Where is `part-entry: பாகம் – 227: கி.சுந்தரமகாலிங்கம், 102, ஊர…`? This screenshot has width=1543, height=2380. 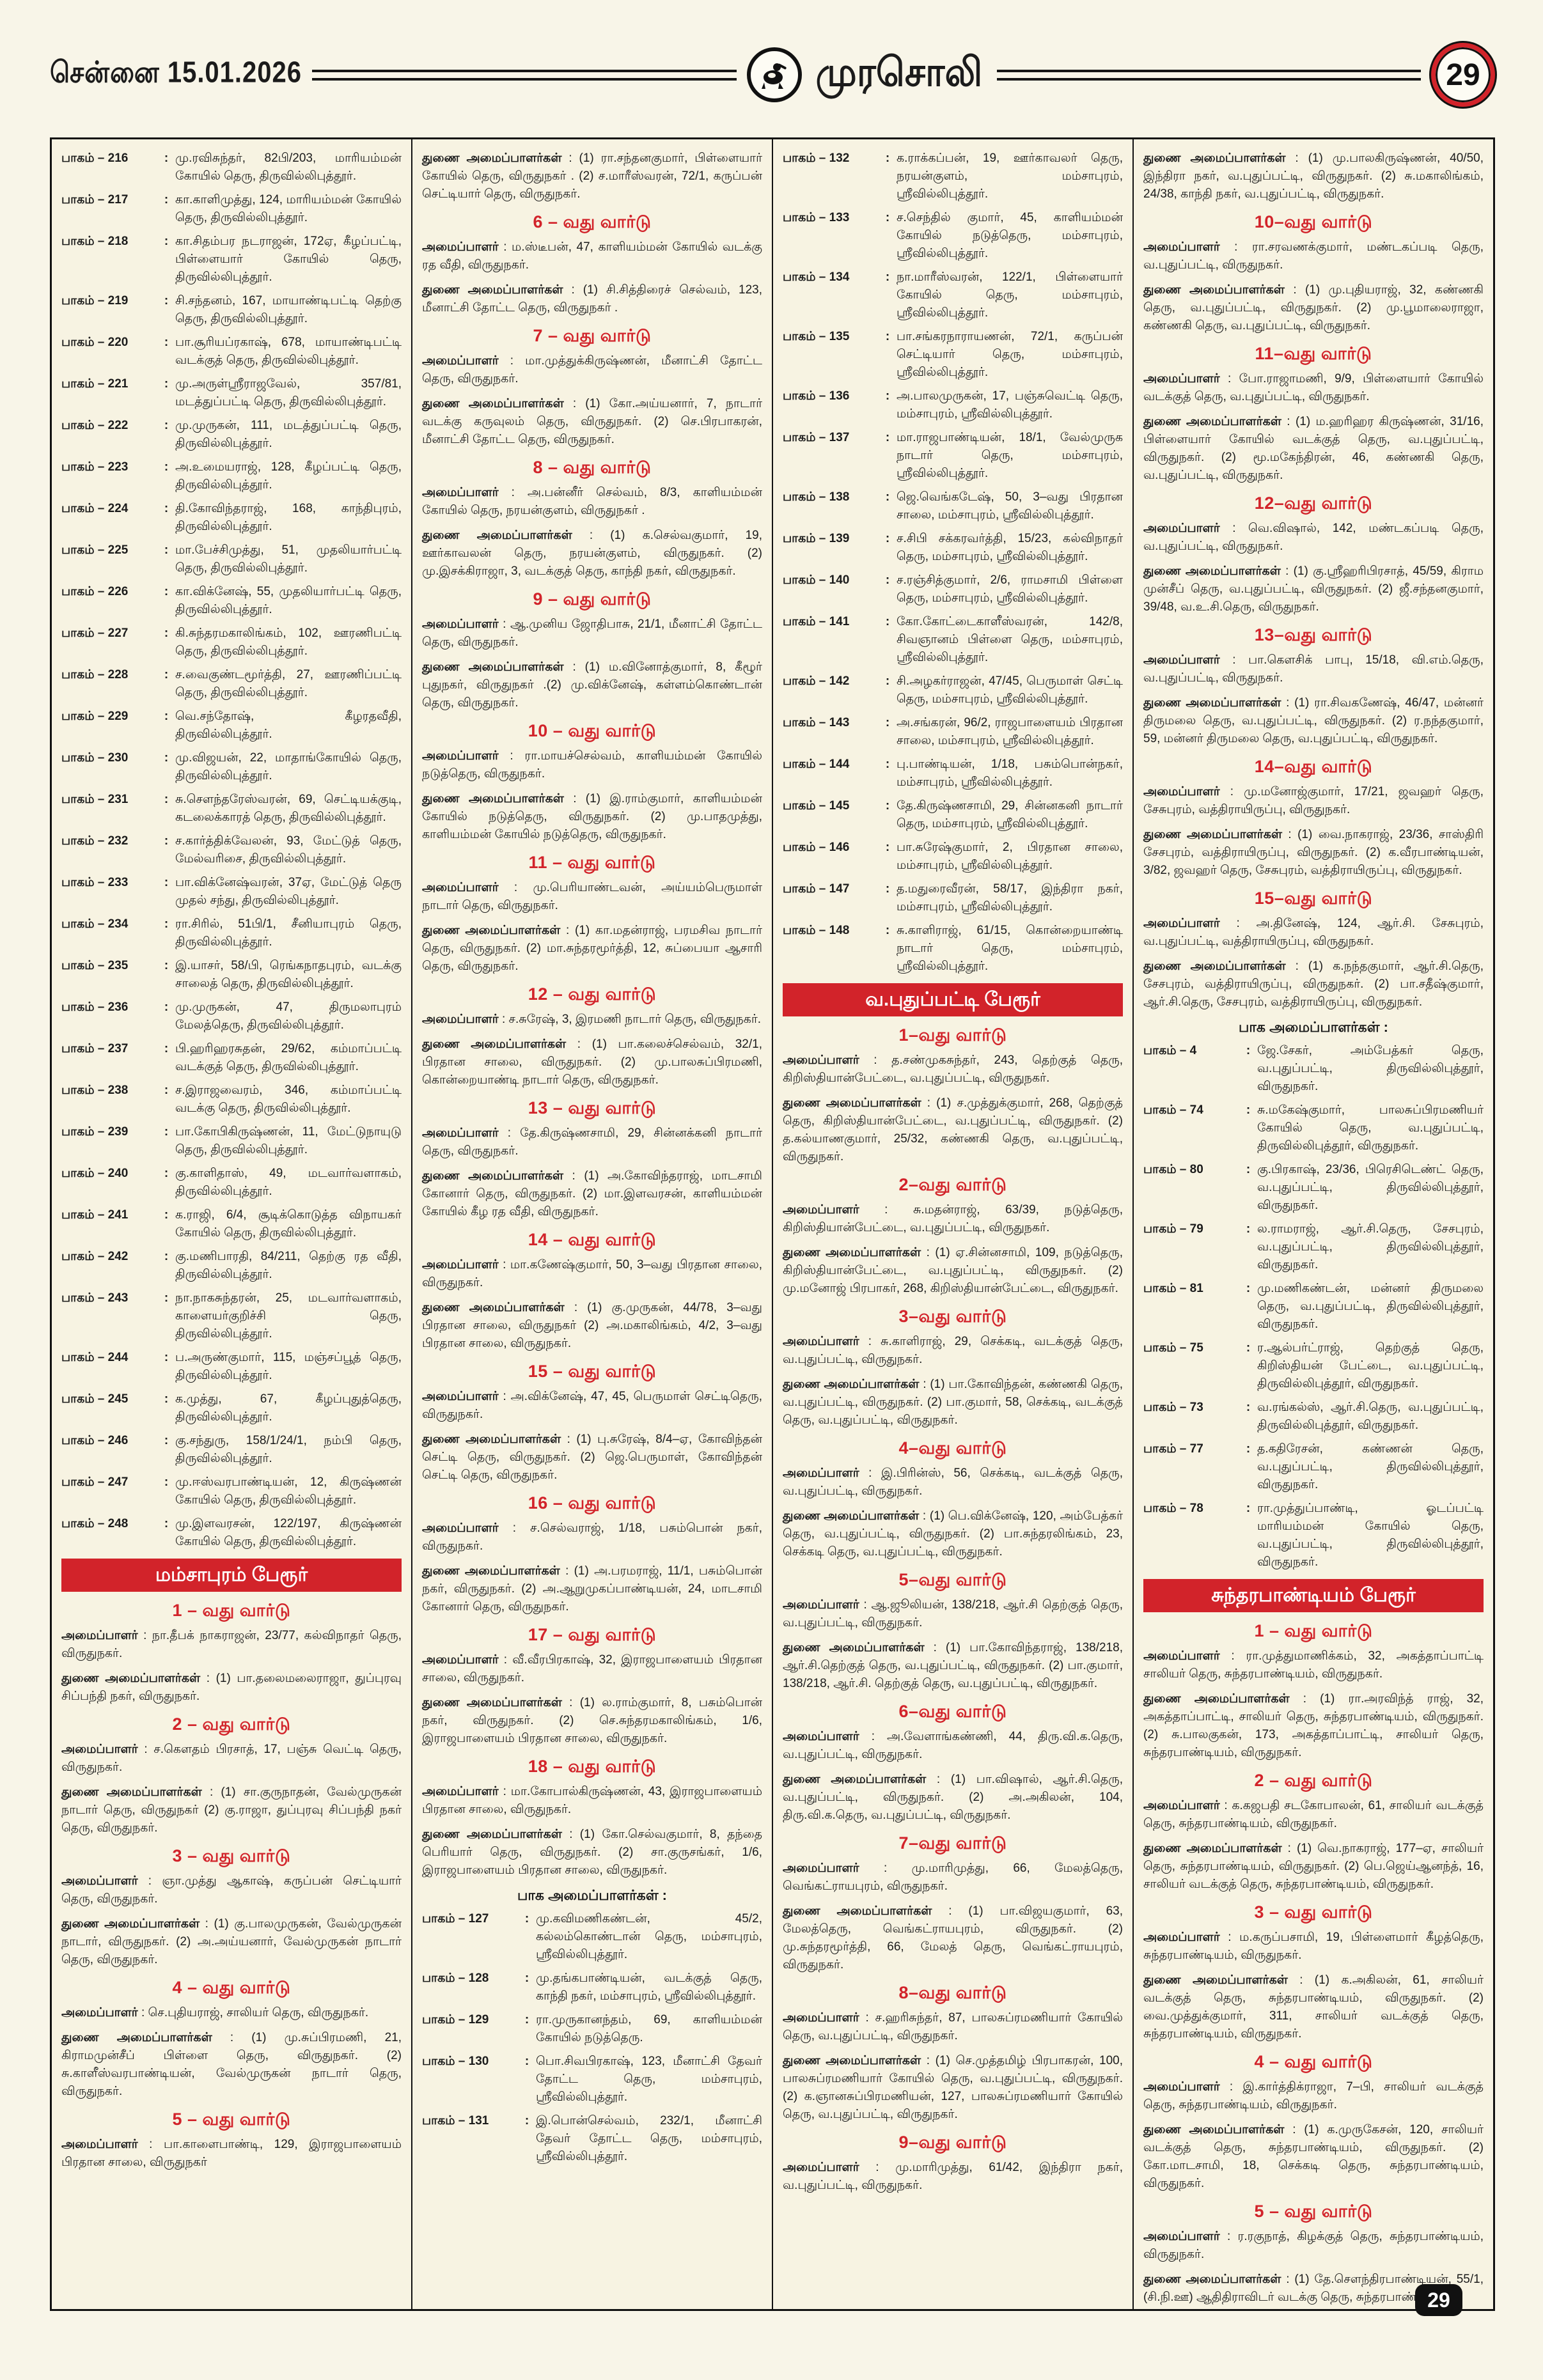
part-entry: பாகம் – 227: கி.சுந்தரமகாலிங்கம், 102, ஊர… is located at coordinates (231, 642).